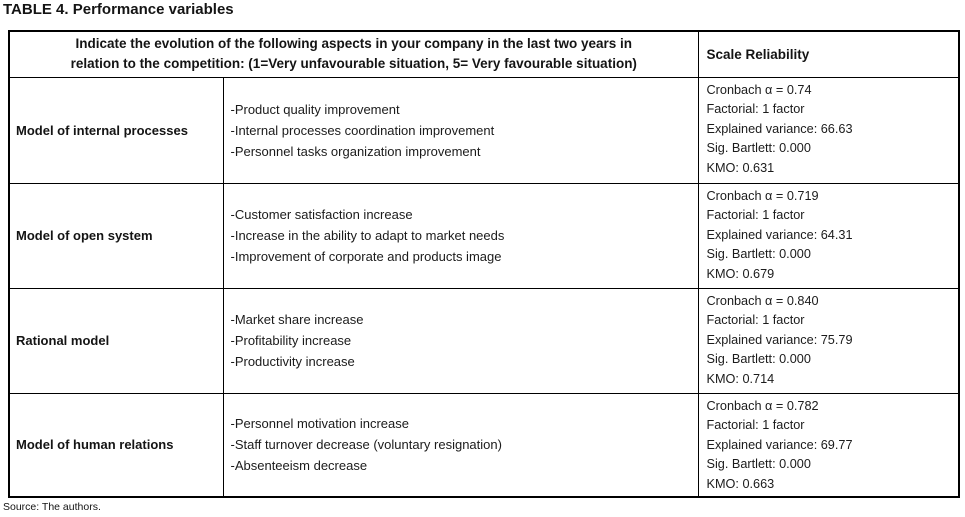 The width and height of the screenshot is (965, 517). Describe the element at coordinates (297, 319) in the screenshot. I see `item-text: -Market share increase` at that location.